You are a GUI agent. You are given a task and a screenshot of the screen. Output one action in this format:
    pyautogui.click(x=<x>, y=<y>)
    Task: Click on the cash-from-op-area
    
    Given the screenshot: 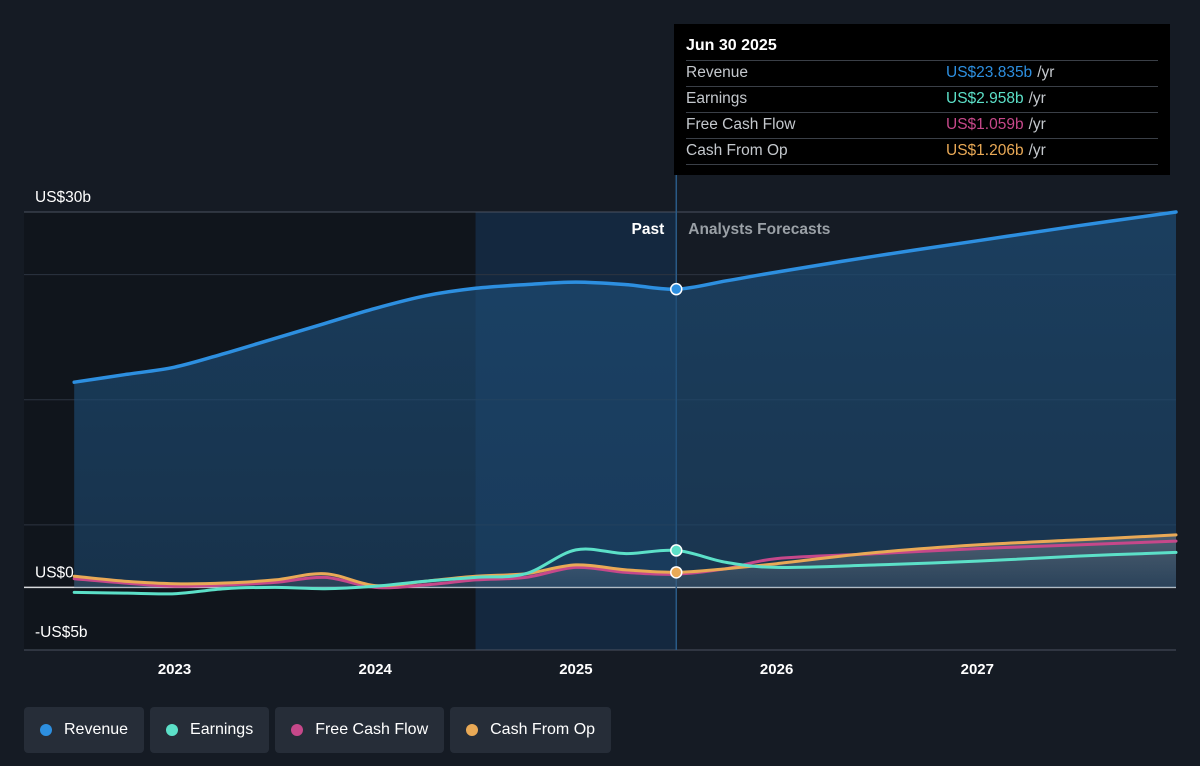 What is the action you would take?
    pyautogui.click(x=625, y=561)
    